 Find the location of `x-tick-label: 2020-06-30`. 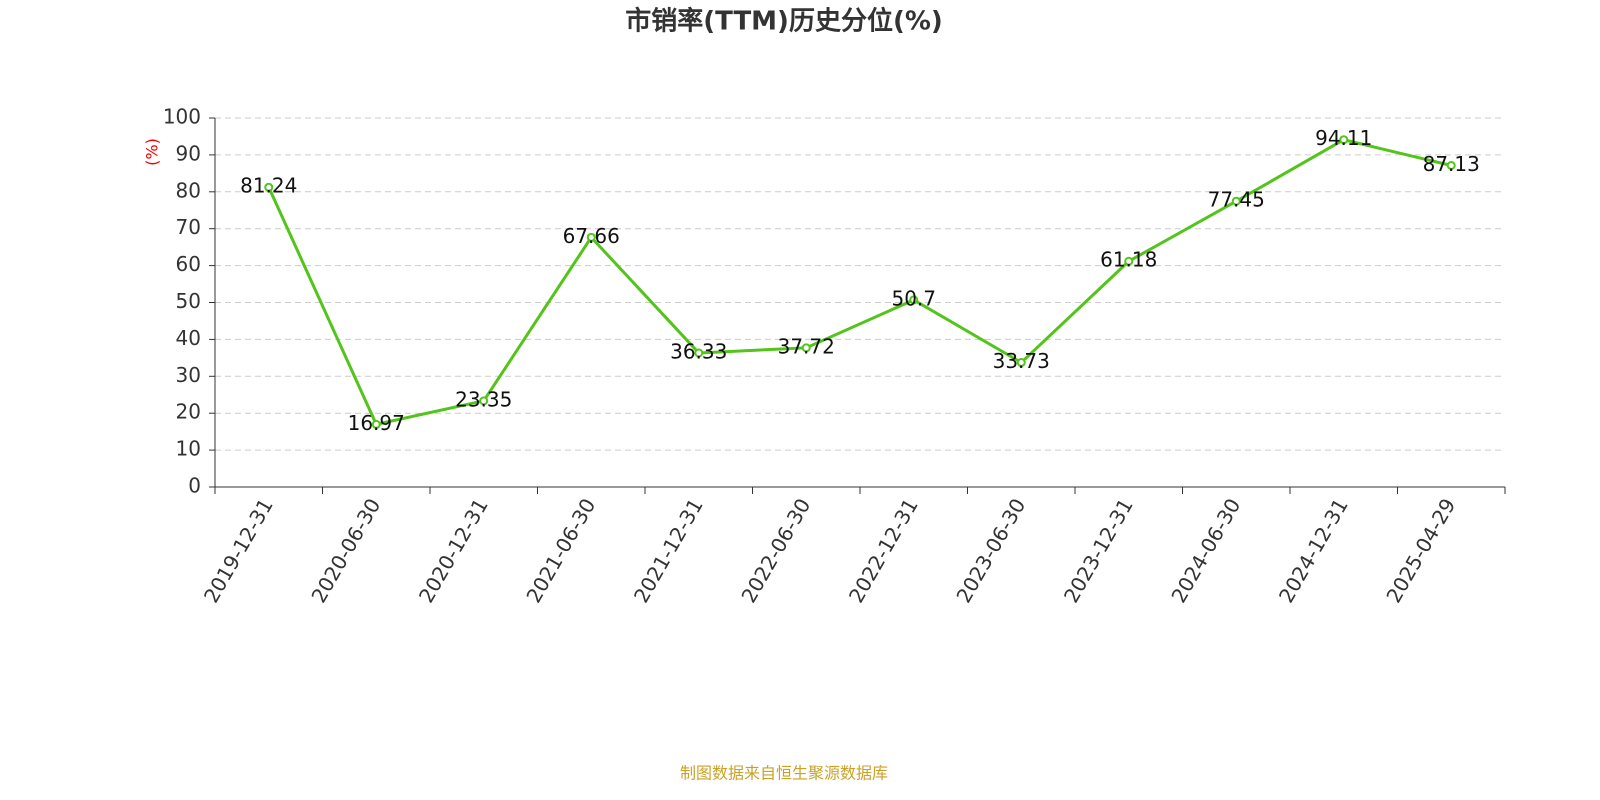

x-tick-label: 2020-06-30 is located at coordinates (345, 550).